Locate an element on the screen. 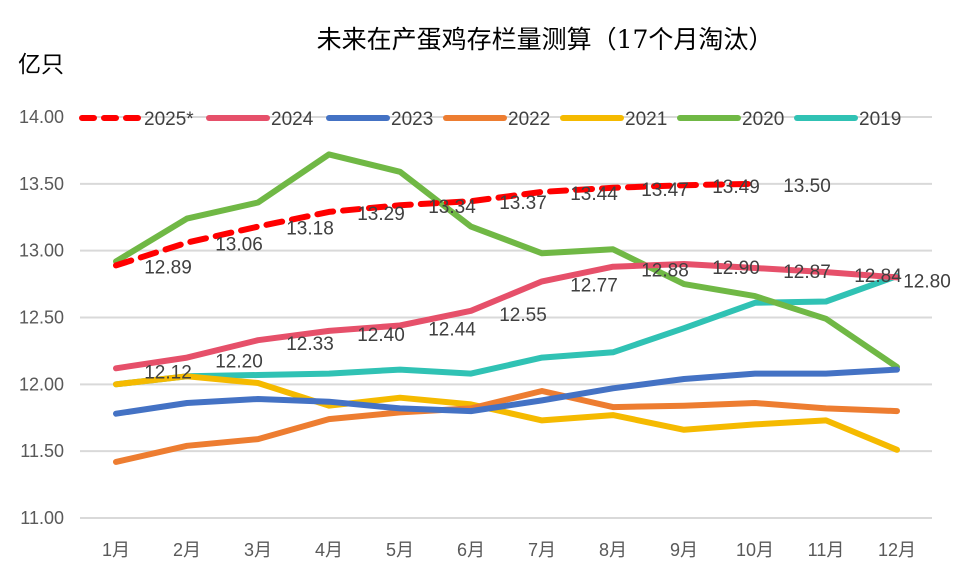 The width and height of the screenshot is (961, 582). y-tick-label: 13.00 is located at coordinates (41, 251).